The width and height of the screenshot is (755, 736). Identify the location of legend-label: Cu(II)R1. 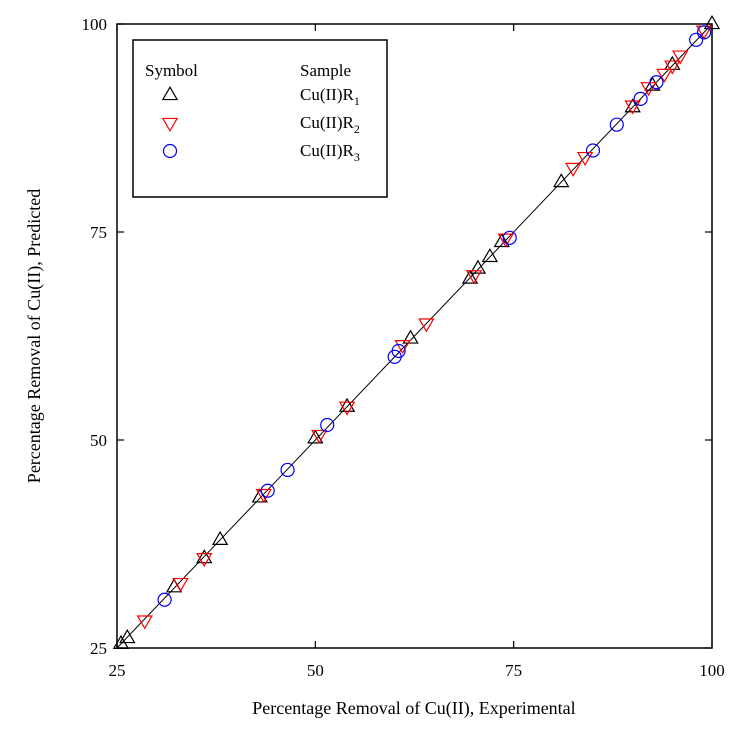
(330, 96).